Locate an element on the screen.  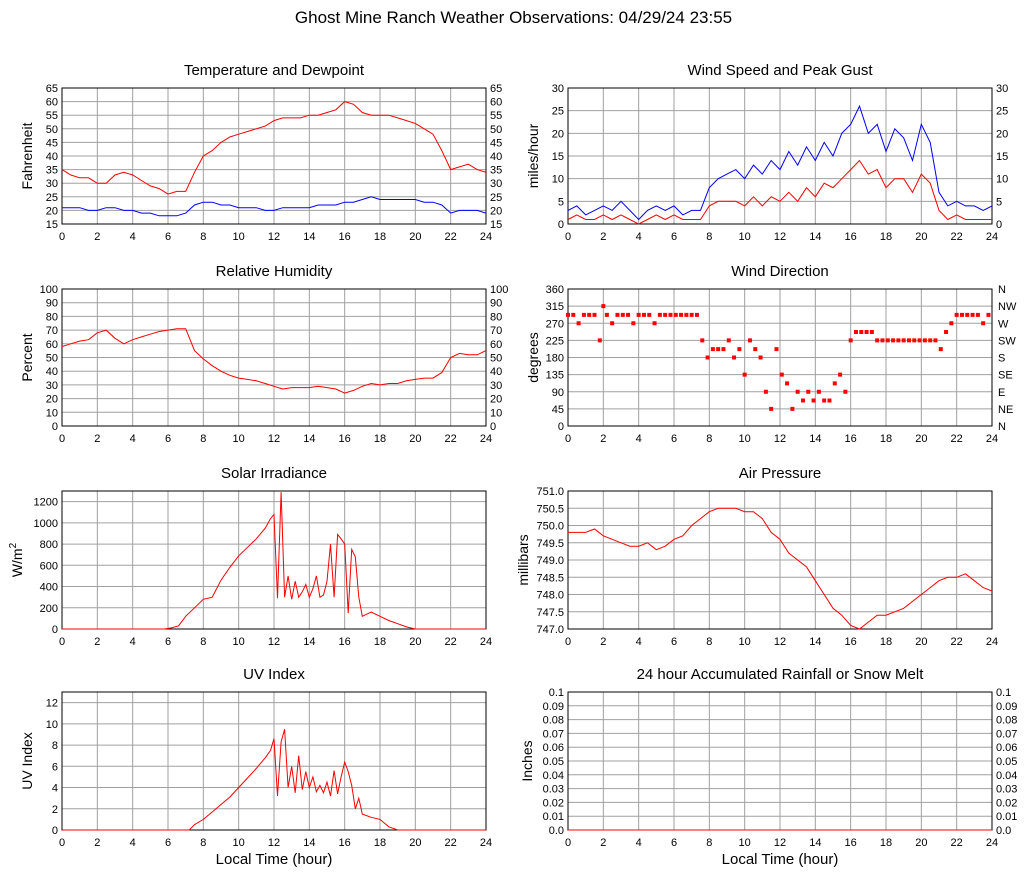
compass-label: NW is located at coordinates (1007, 307).